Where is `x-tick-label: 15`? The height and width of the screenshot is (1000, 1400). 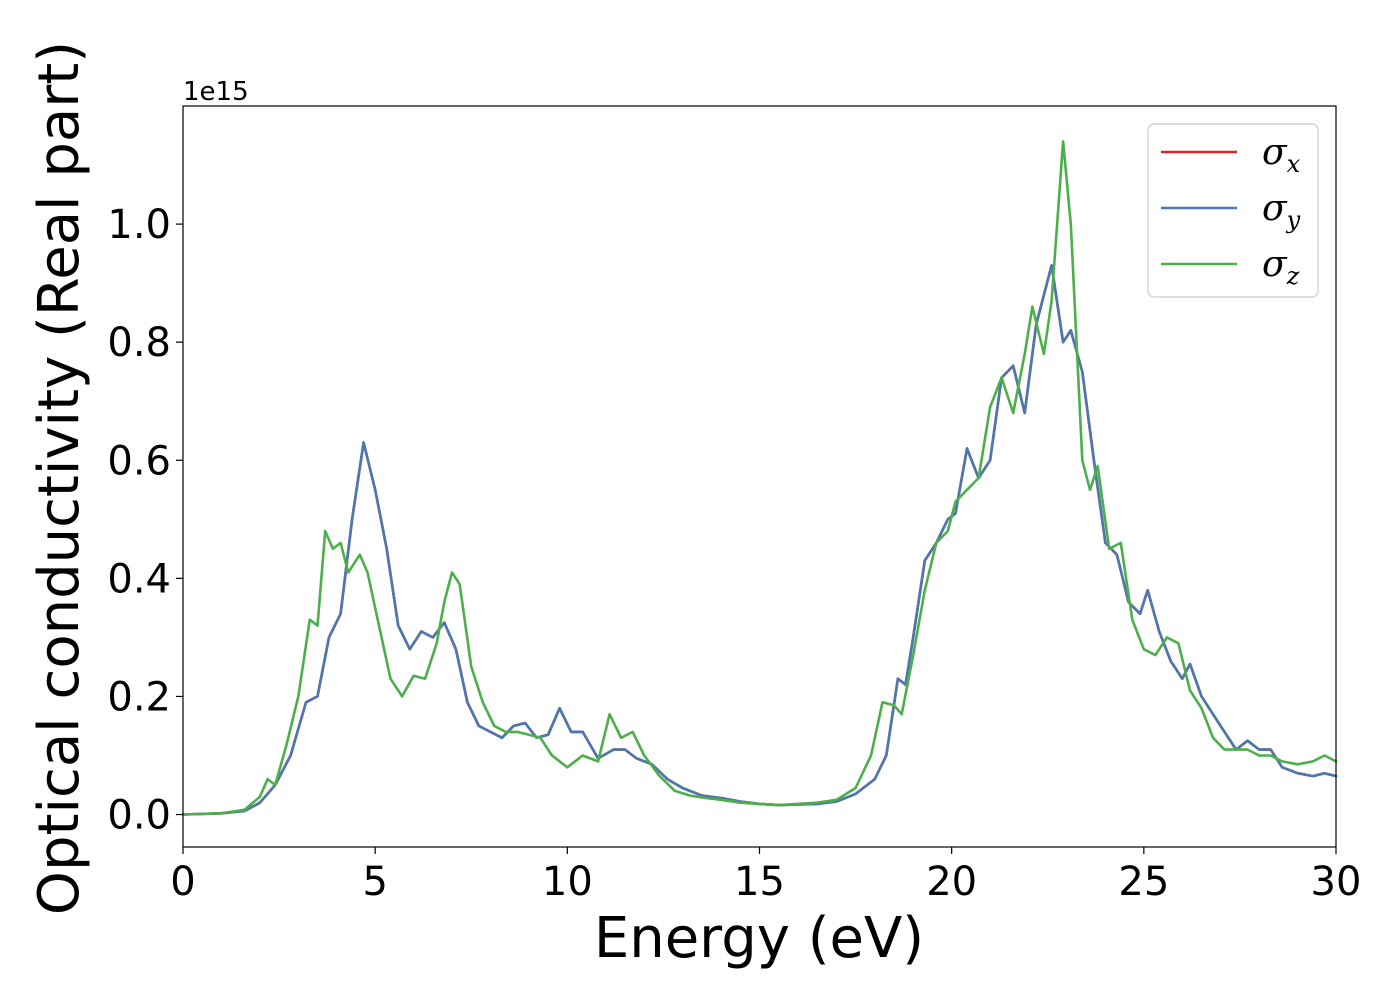
x-tick-label: 15 is located at coordinates (759, 882).